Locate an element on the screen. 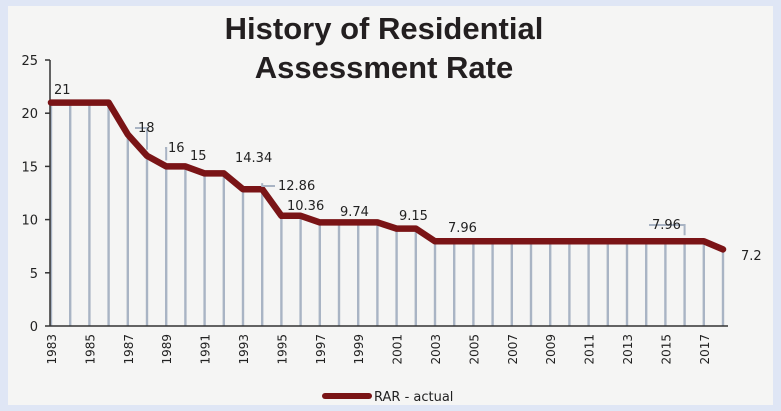 The image size is (781, 411). x-tick-label: 1991 is located at coordinates (206, 349).